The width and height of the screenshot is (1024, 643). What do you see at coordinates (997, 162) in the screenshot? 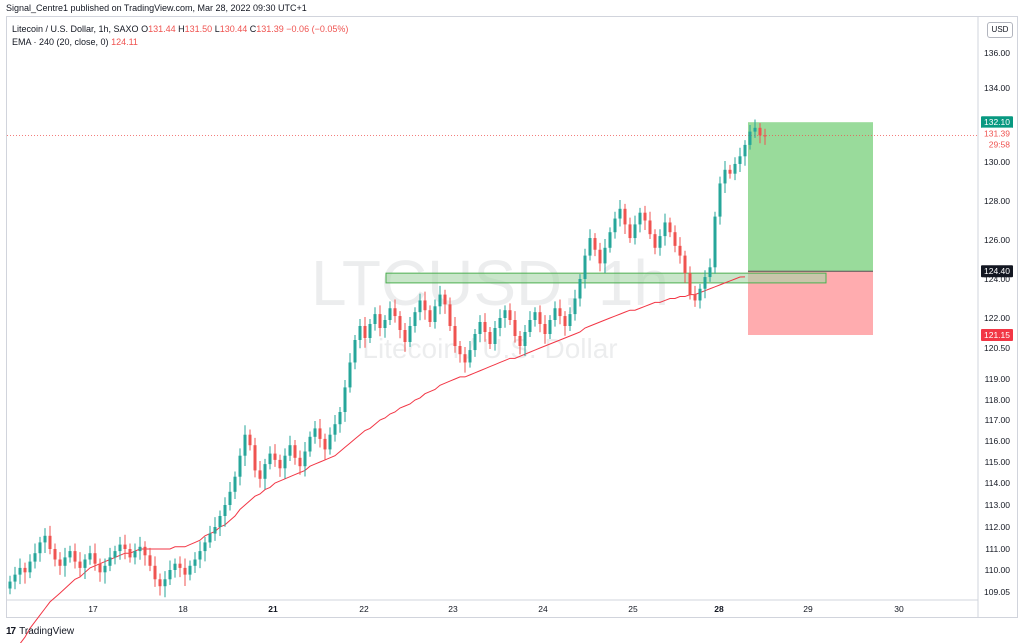
I see `price-tick-label: 130.00` at bounding box center [997, 162].